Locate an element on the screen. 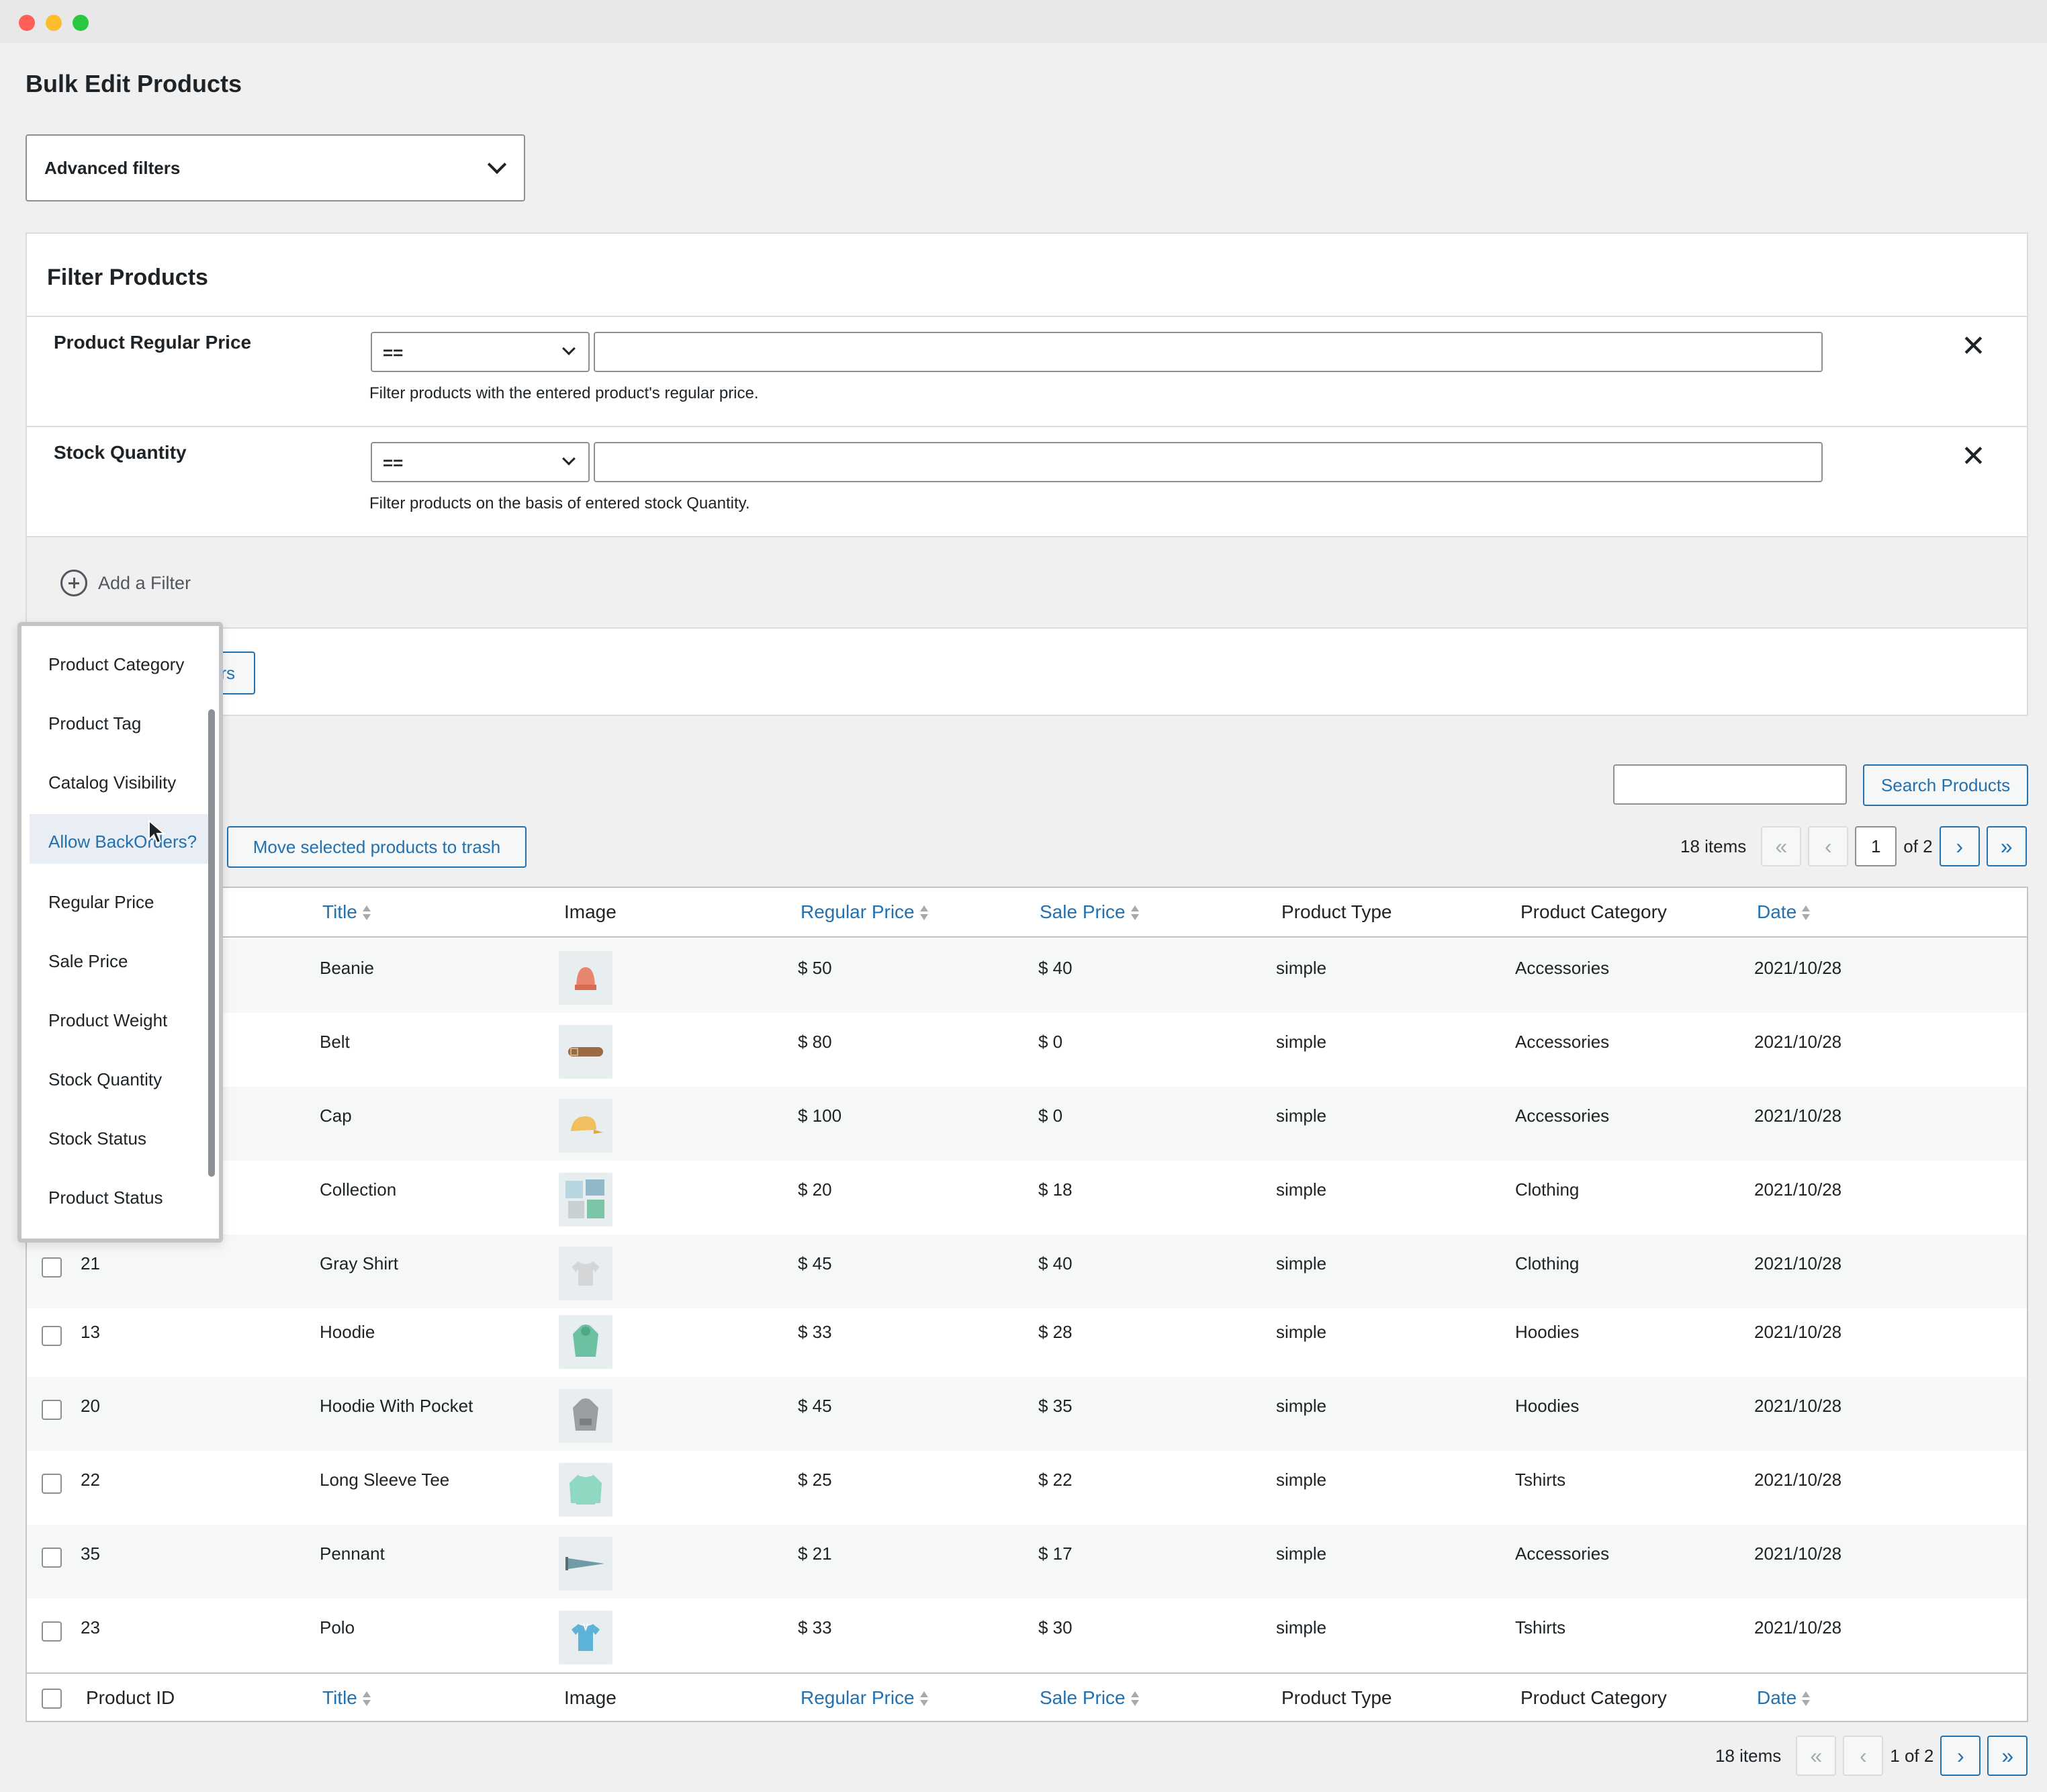 The image size is (2047, 1792). operator-value: == is located at coordinates (393, 353).